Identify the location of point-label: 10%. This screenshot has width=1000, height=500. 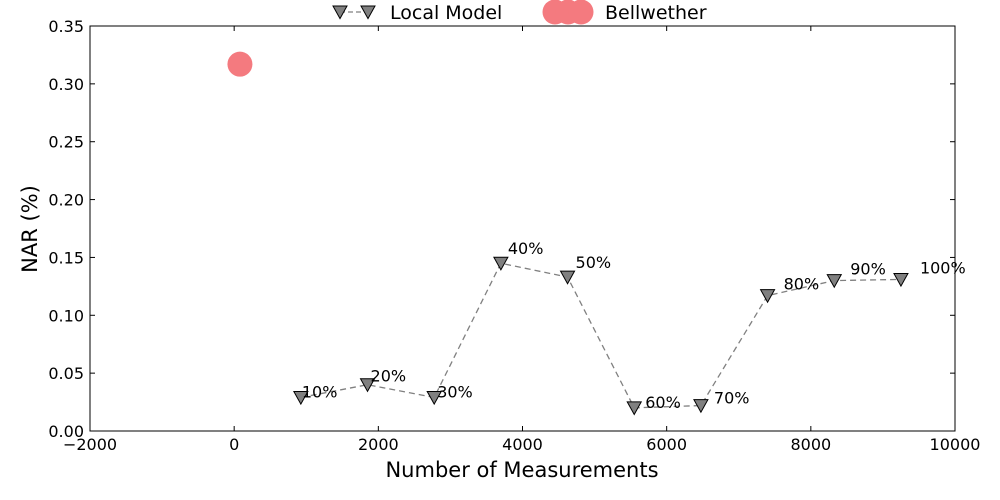
(320, 391).